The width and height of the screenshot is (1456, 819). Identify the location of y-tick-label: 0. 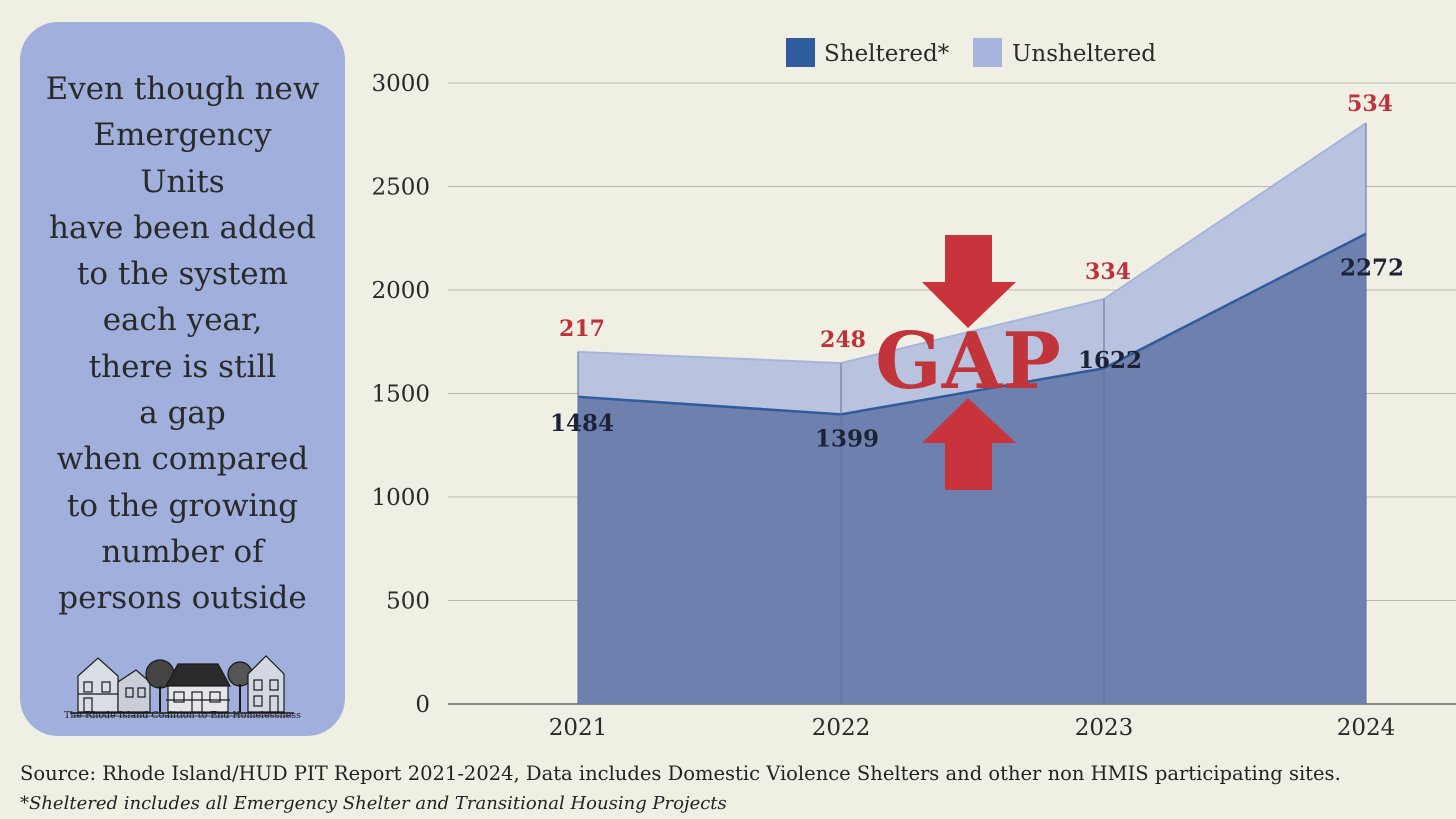
(422, 705).